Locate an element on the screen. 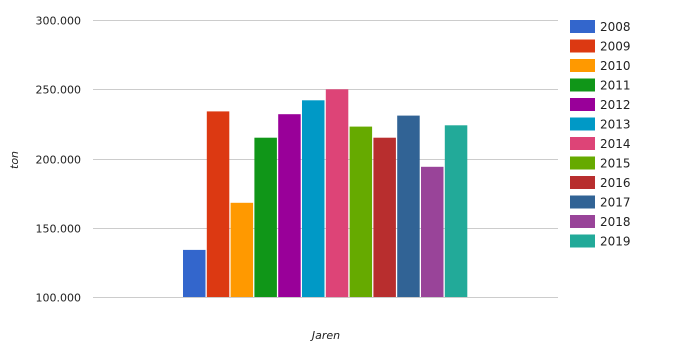  legend-item-2012: 2012 is located at coordinates (600, 105).